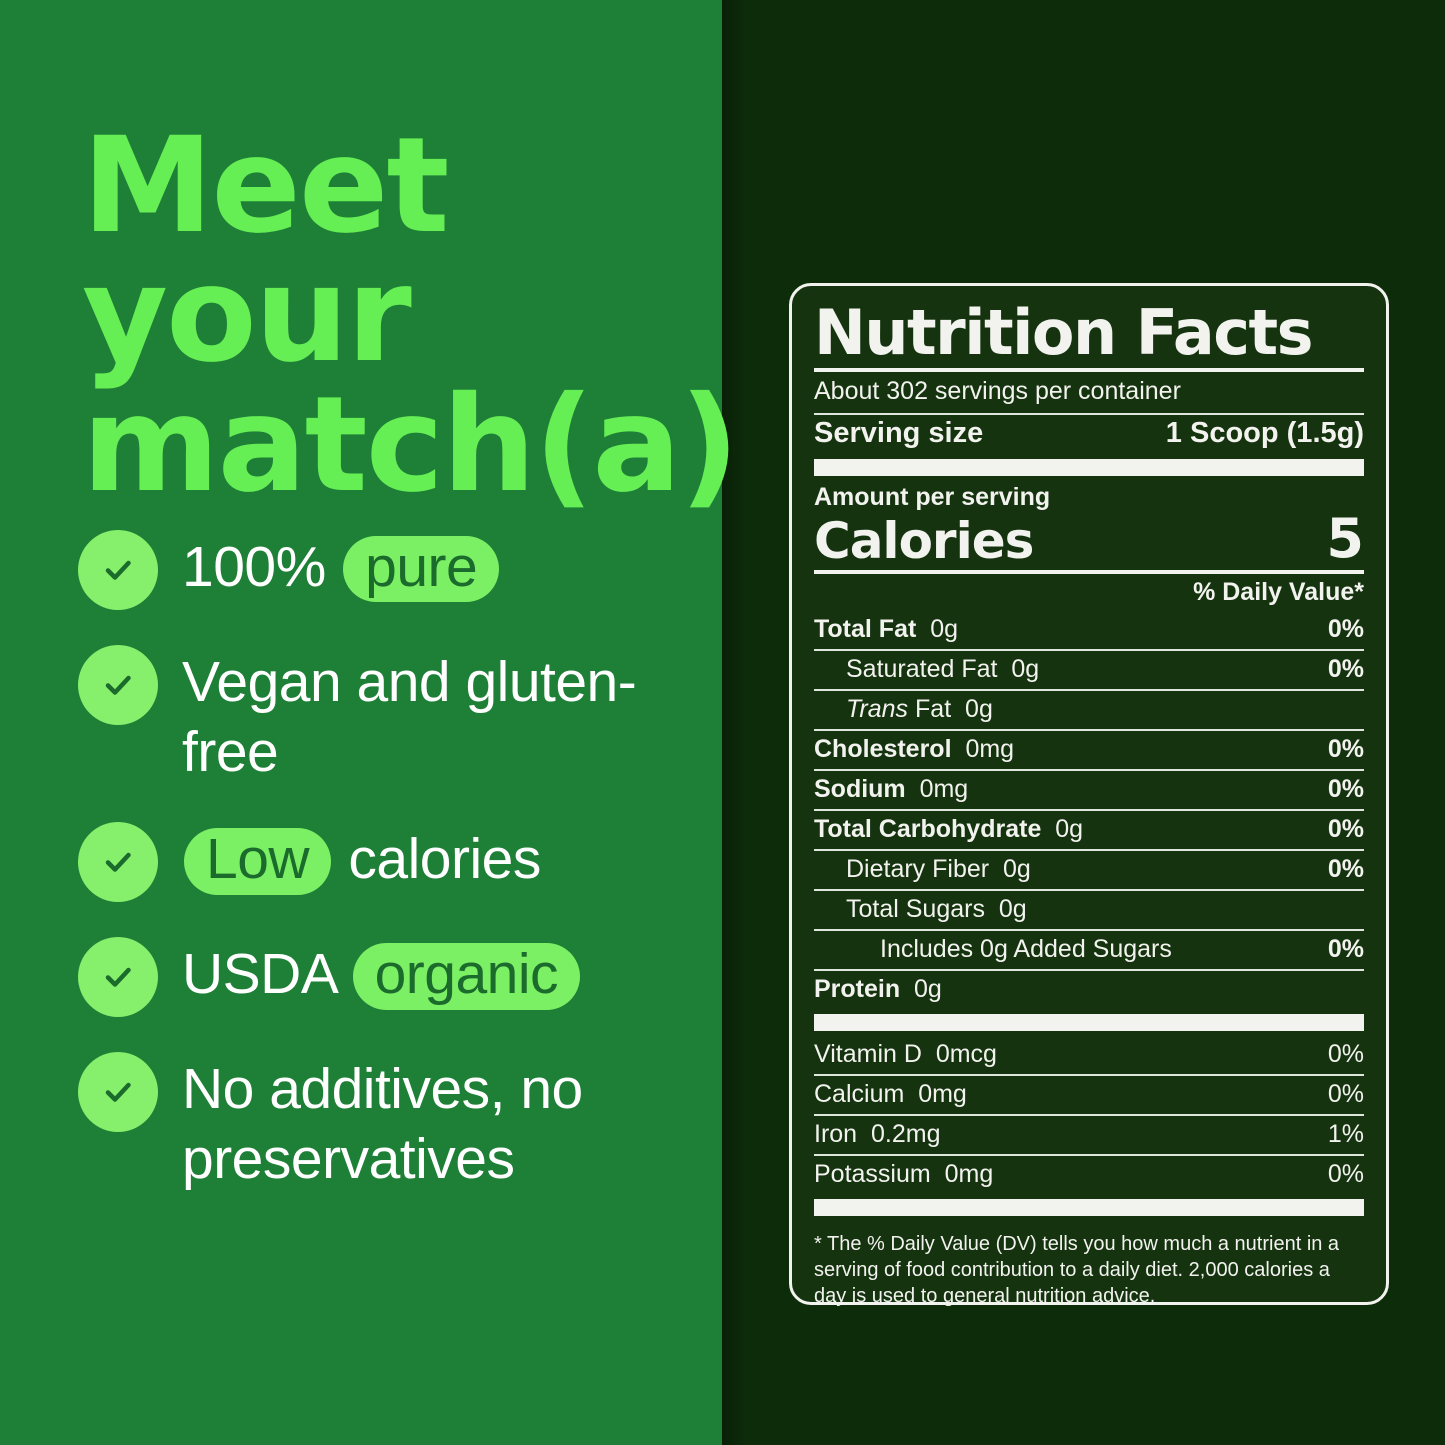 This screenshot has height=1445, width=1445. I want to click on nutrient-row: Includes 0g Added Sugars 0%, so click(1089, 950).